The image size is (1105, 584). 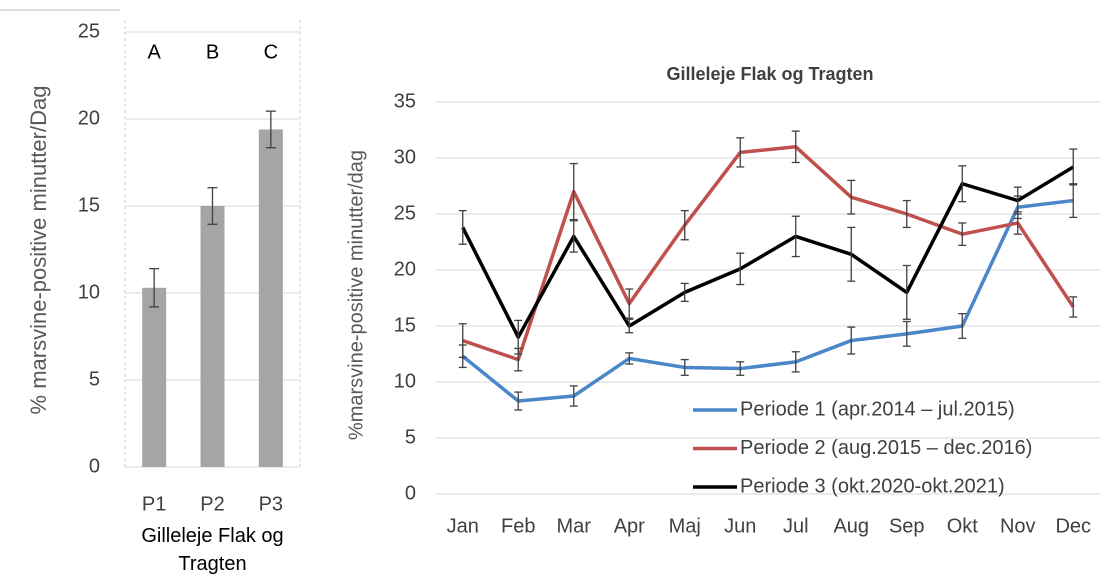 I want to click on annotation: A, so click(x=154, y=52).